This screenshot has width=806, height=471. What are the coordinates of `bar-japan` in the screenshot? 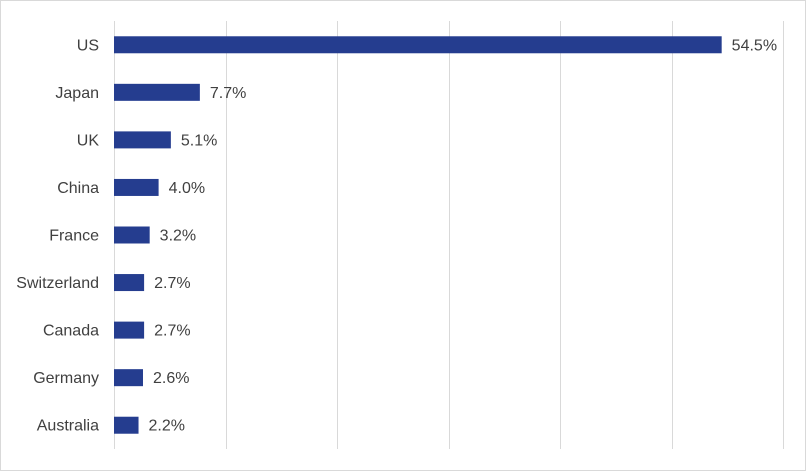 It's located at (157, 92).